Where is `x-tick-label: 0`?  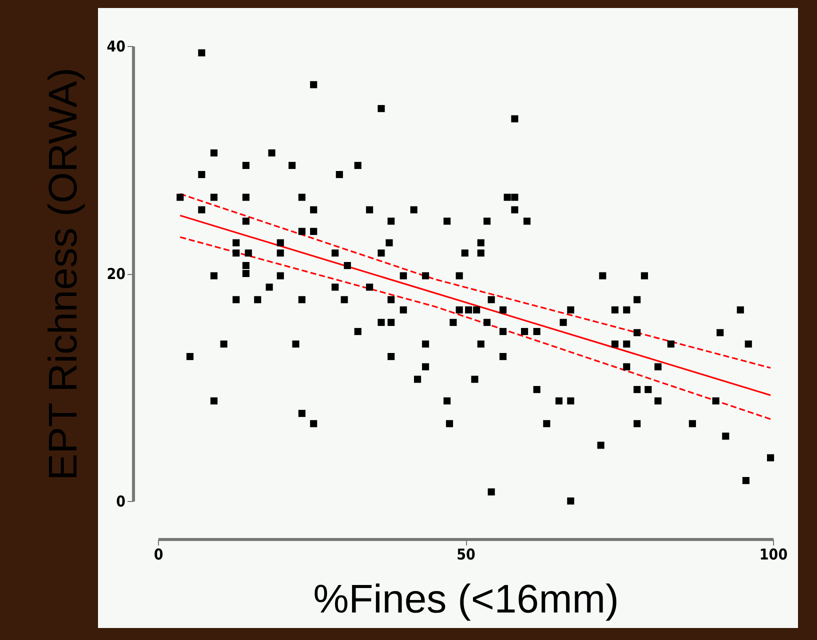 x-tick-label: 0 is located at coordinates (159, 555).